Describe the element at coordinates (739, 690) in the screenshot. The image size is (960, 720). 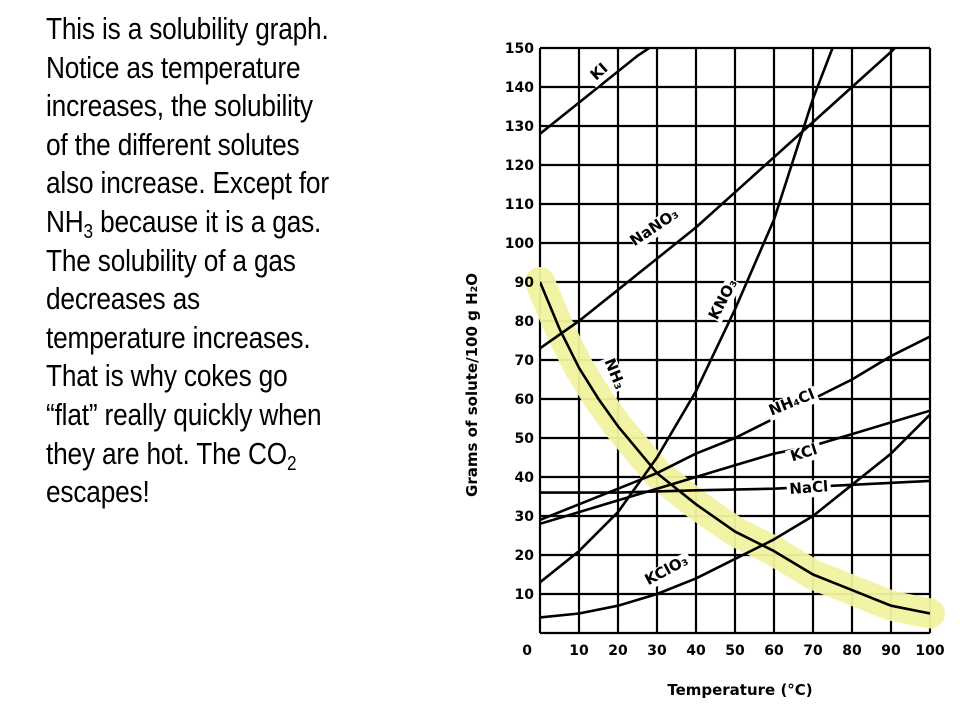
I see `x-axis-label: Temperature (°C)` at that location.